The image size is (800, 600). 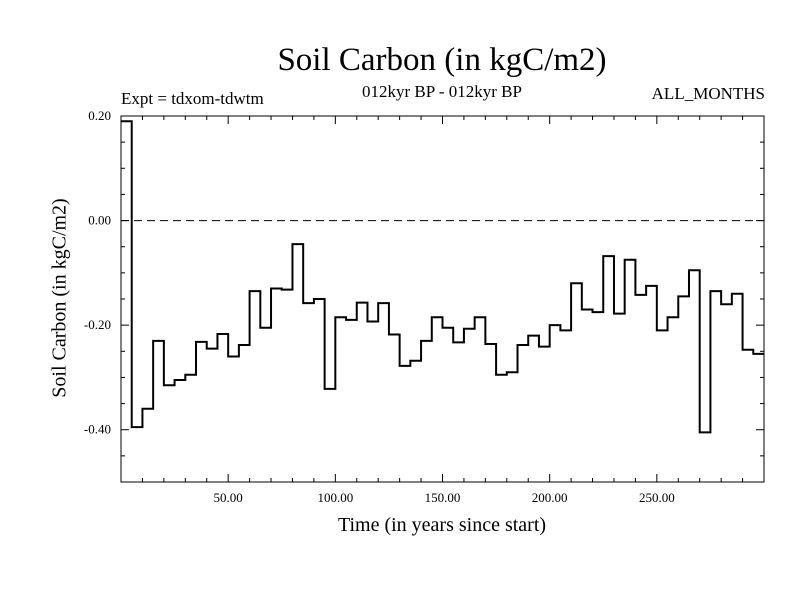 What do you see at coordinates (99, 115) in the screenshot?
I see `y-tick-label: 0.20` at bounding box center [99, 115].